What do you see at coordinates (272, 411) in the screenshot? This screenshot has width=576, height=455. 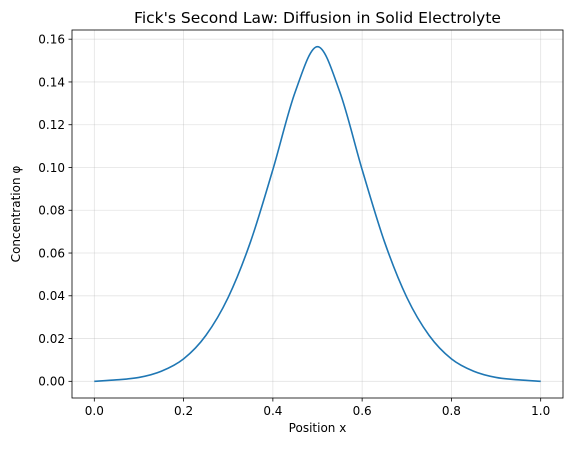 I see `x-tick-label: 0.4` at bounding box center [272, 411].